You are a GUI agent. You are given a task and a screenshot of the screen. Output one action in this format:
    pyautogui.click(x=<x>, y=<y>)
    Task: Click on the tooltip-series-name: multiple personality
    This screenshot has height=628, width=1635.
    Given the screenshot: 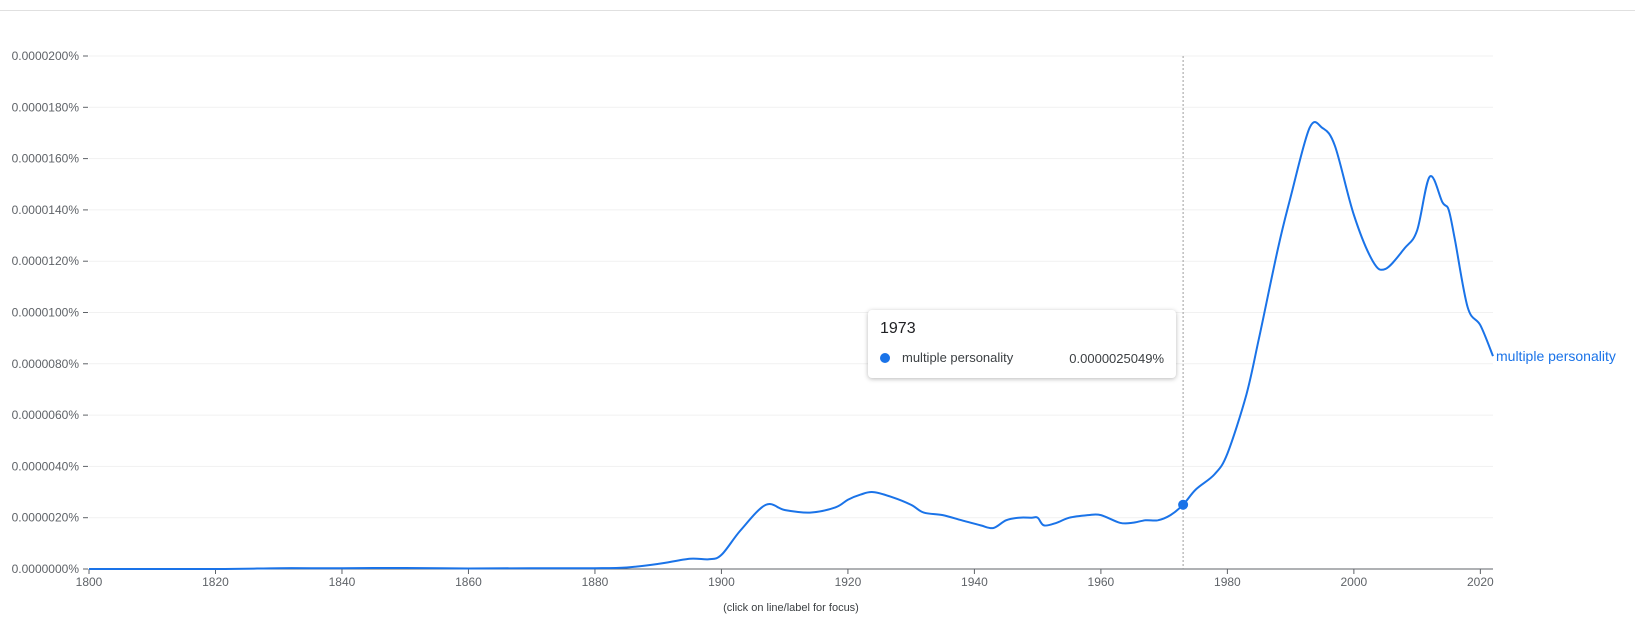 What is the action you would take?
    pyautogui.click(x=958, y=357)
    